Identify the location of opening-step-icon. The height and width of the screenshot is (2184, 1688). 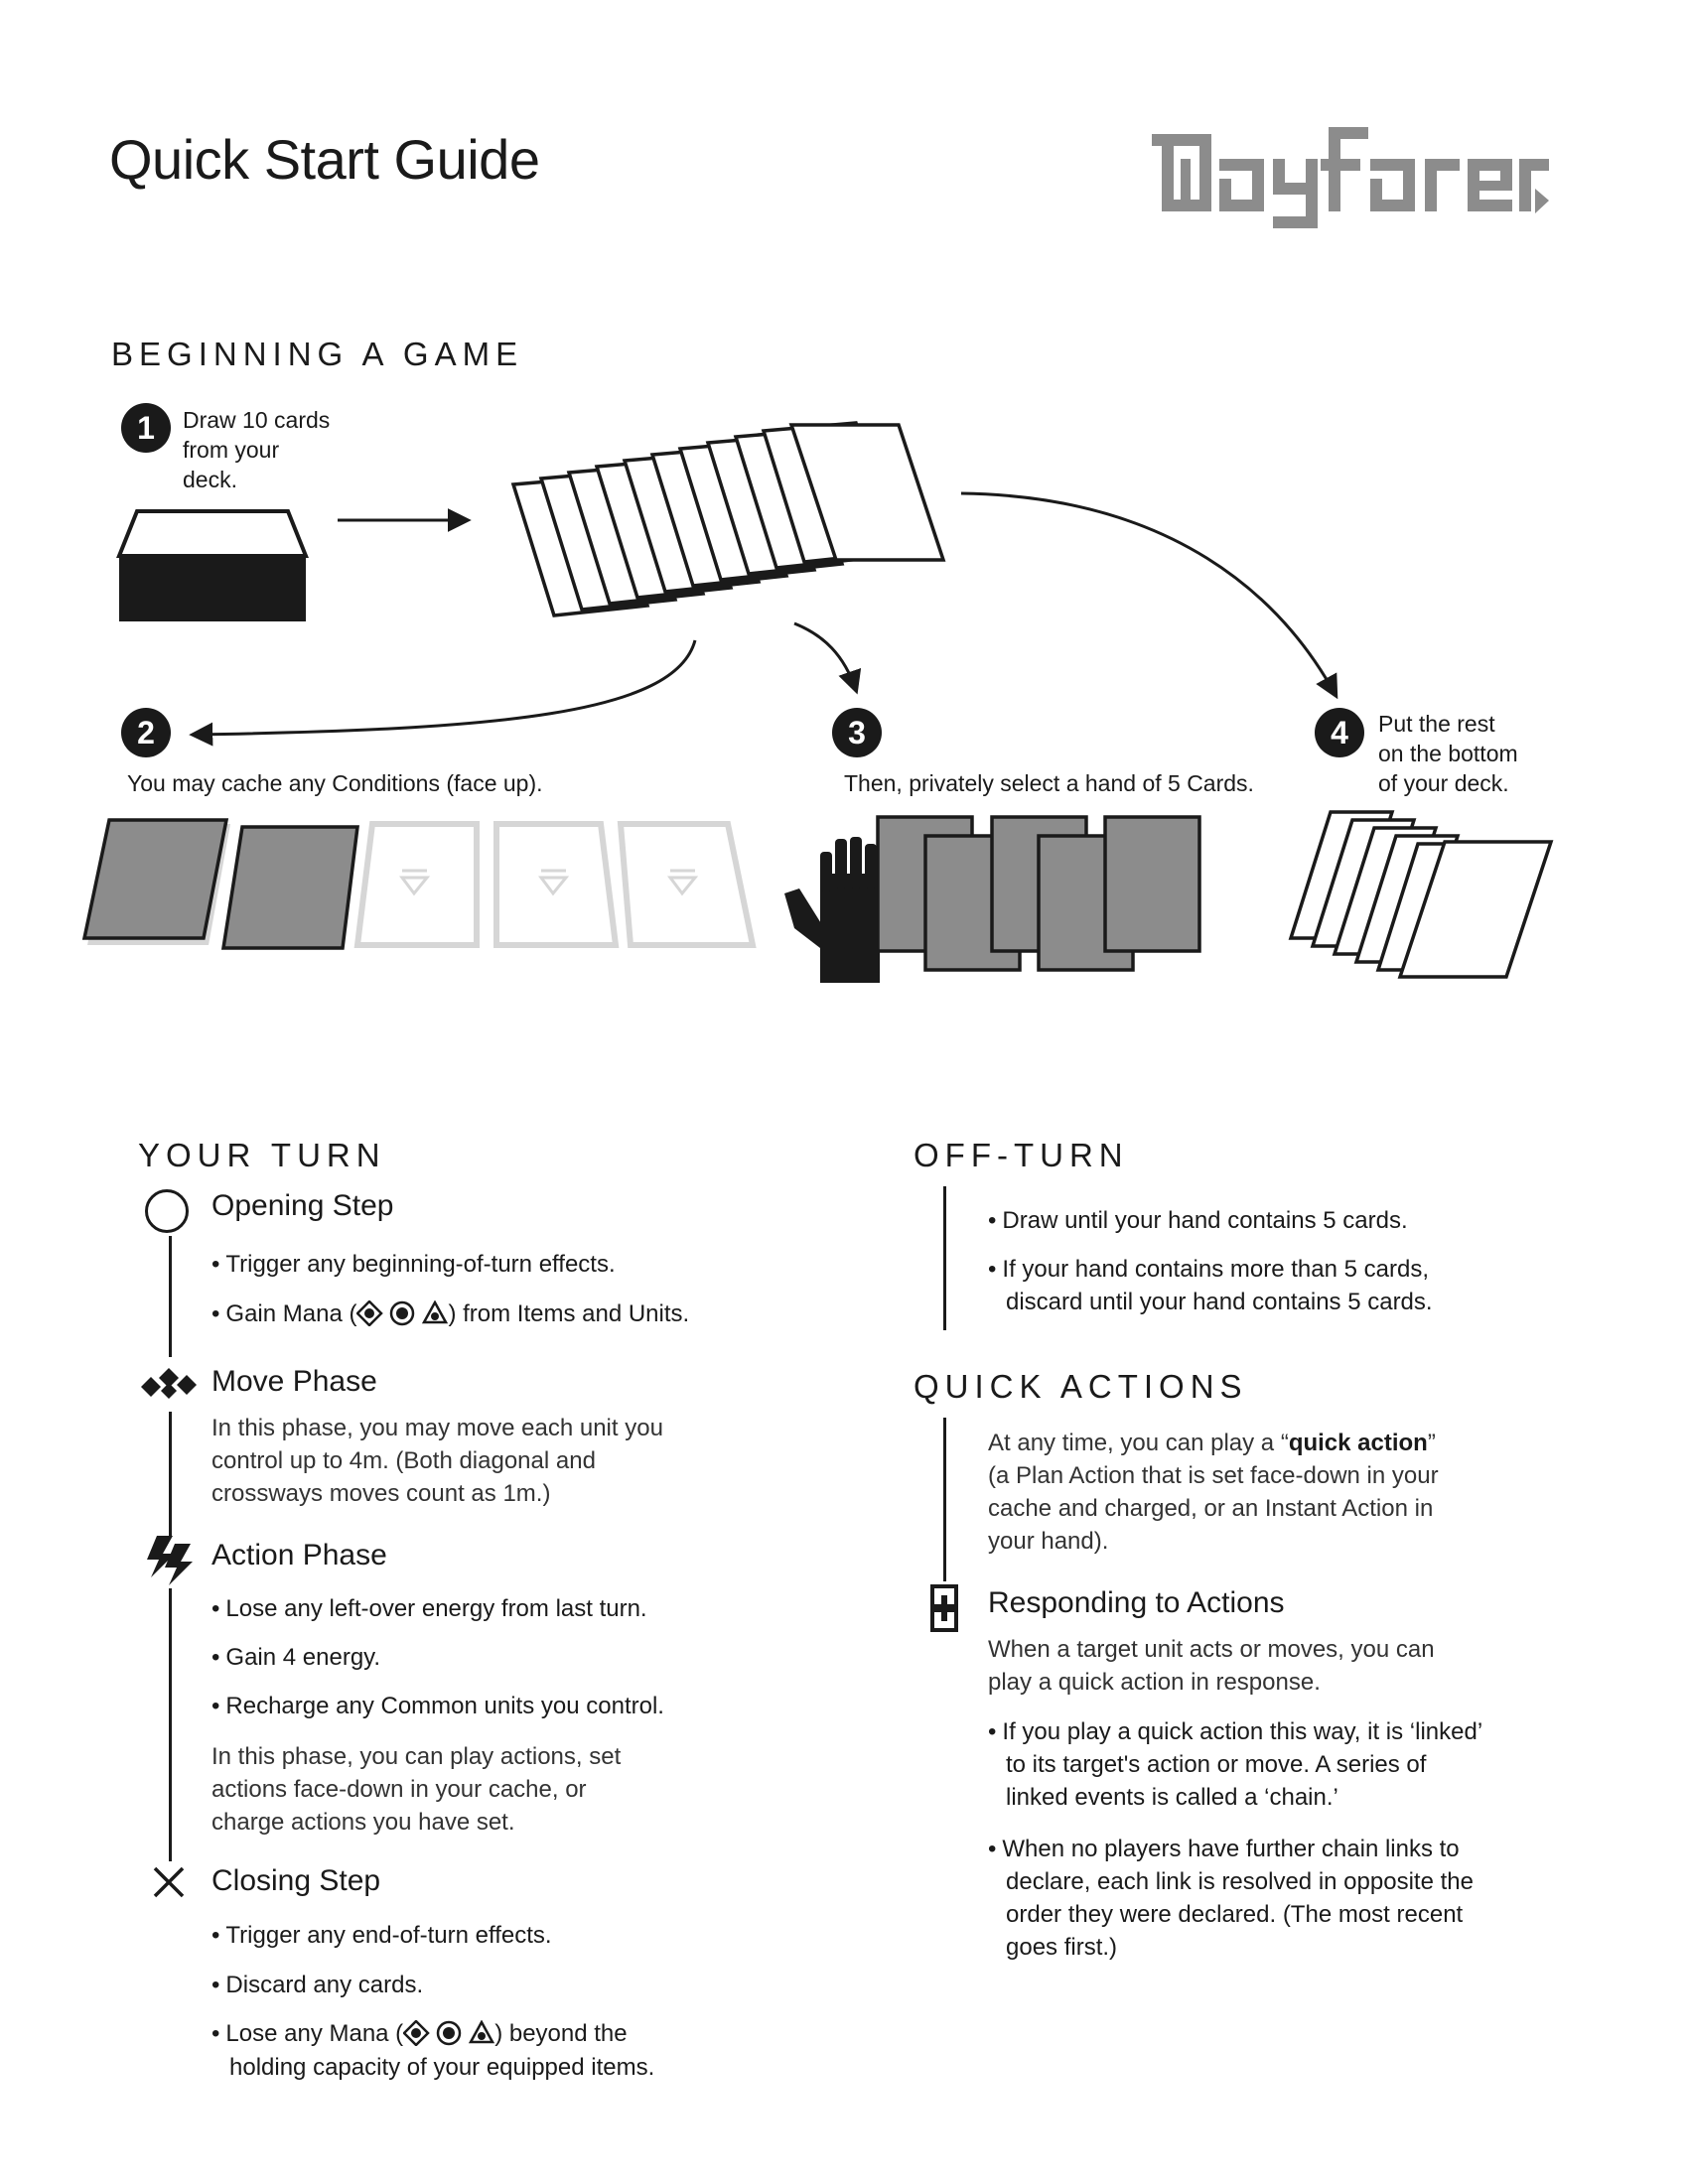
(167, 1211).